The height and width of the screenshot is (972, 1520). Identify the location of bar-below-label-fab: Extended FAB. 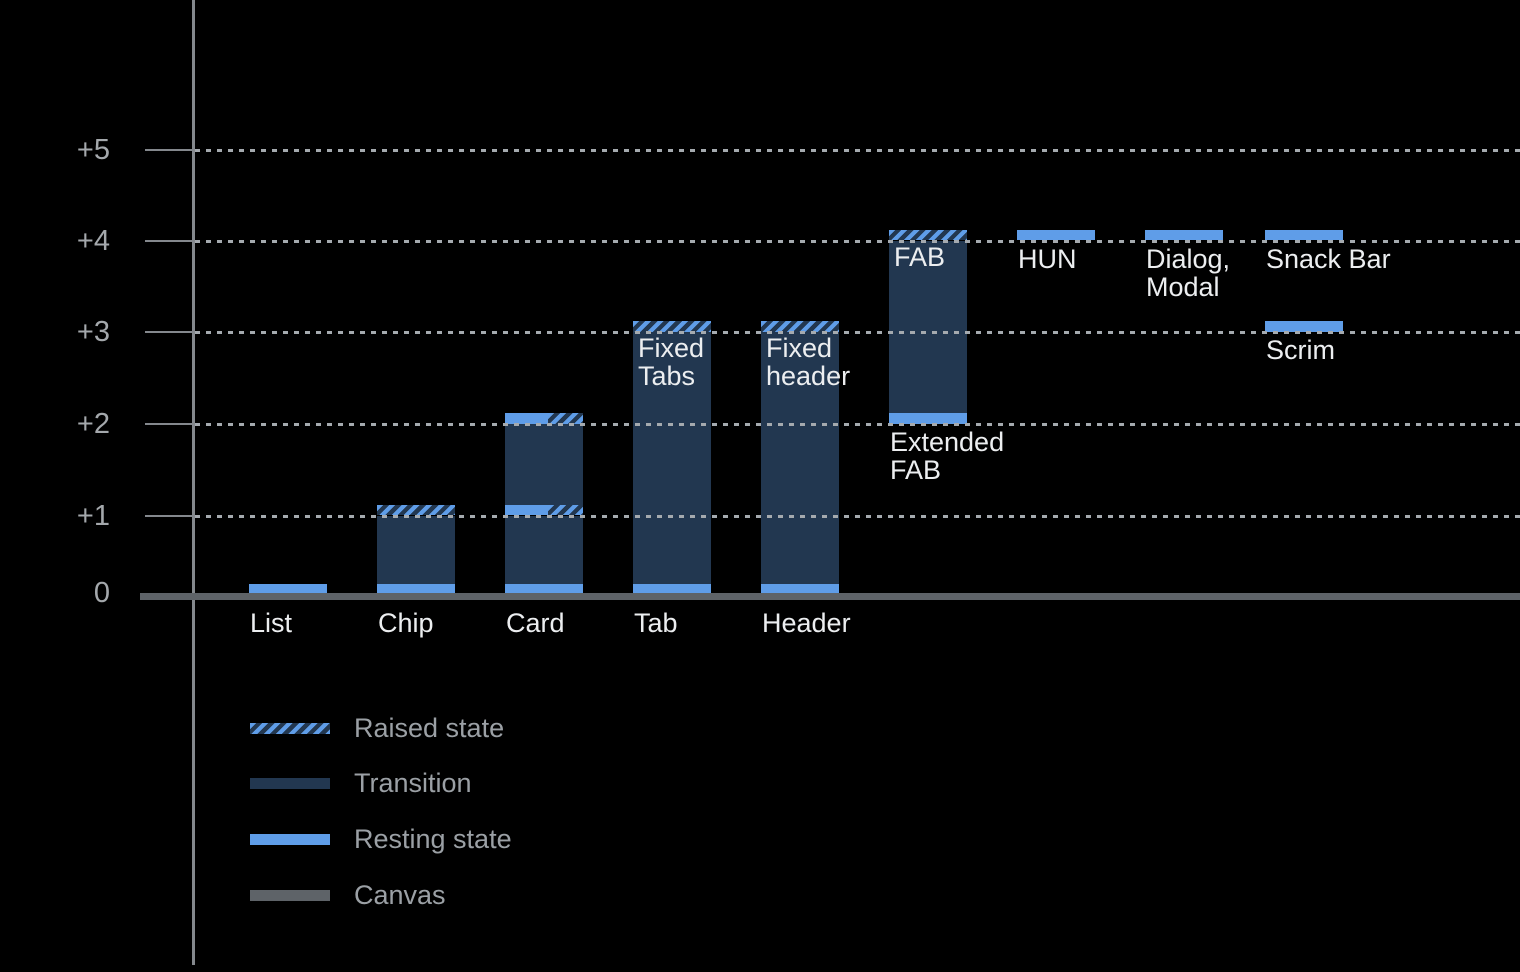
(947, 456).